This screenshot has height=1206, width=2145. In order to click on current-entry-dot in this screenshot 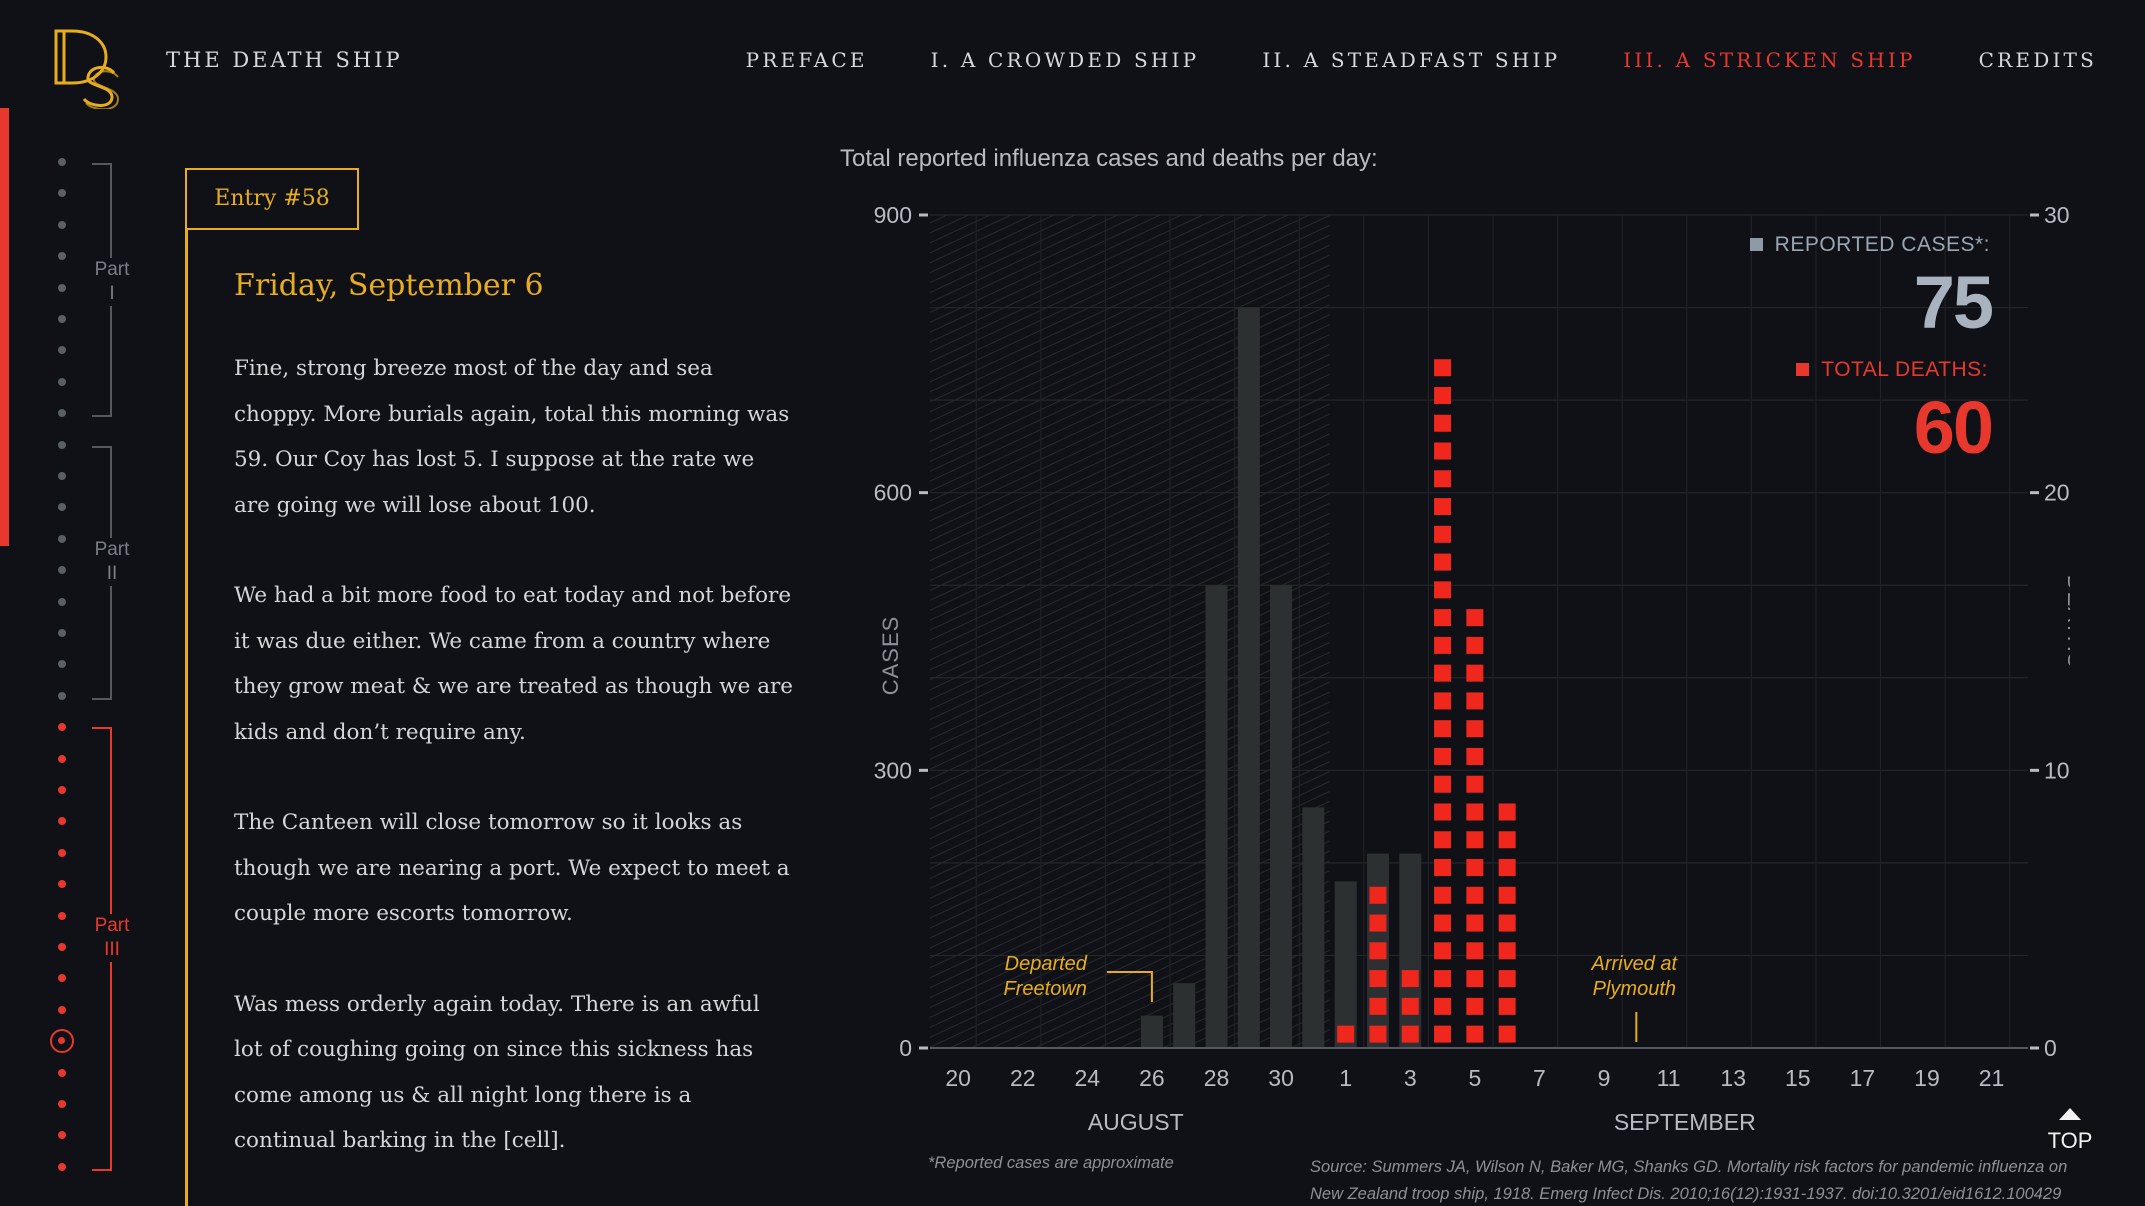, I will do `click(62, 1041)`.